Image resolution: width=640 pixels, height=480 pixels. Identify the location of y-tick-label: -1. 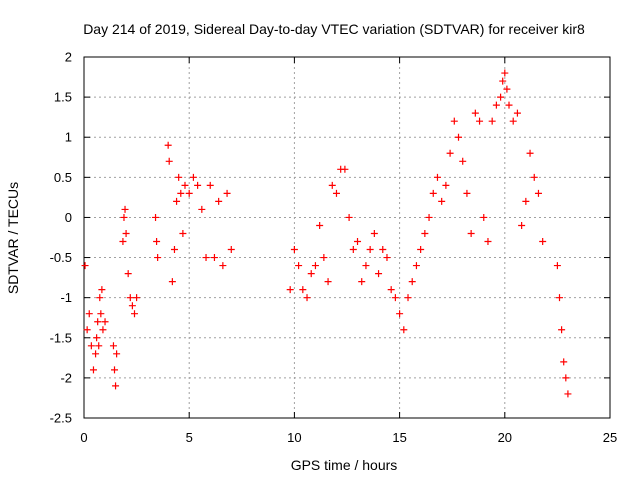
(66, 297).